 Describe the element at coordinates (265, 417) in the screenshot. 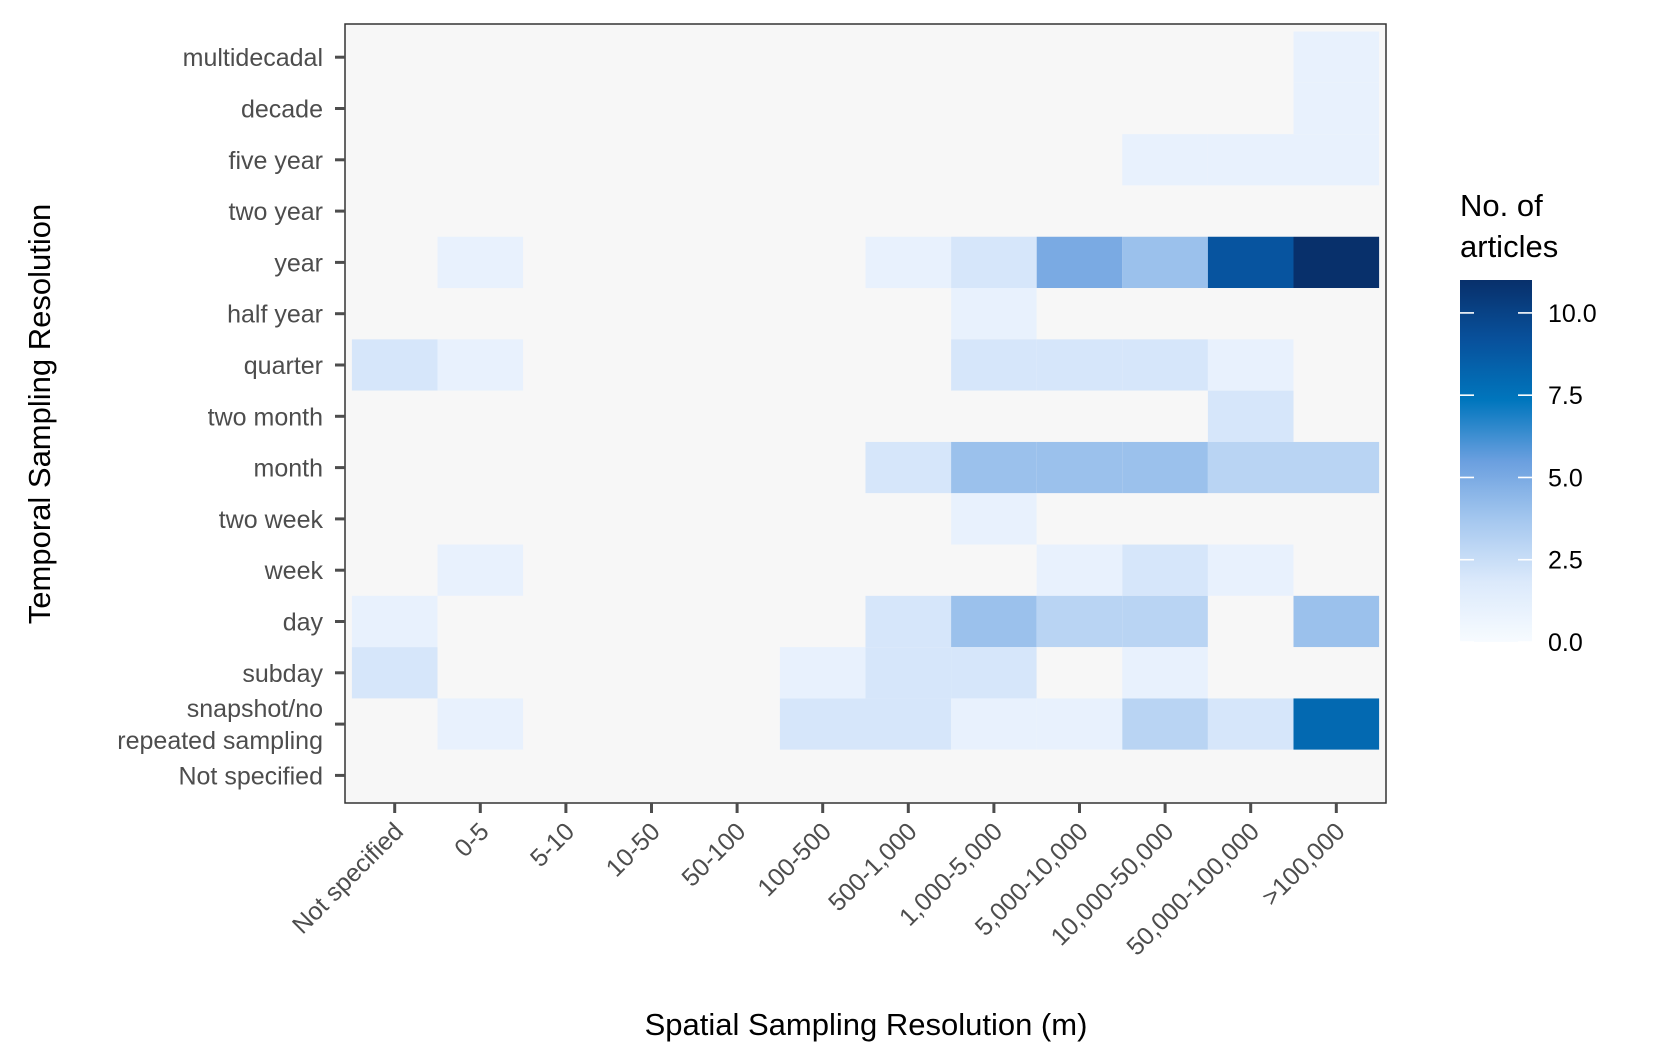

I see `y-tick-label: two month` at that location.